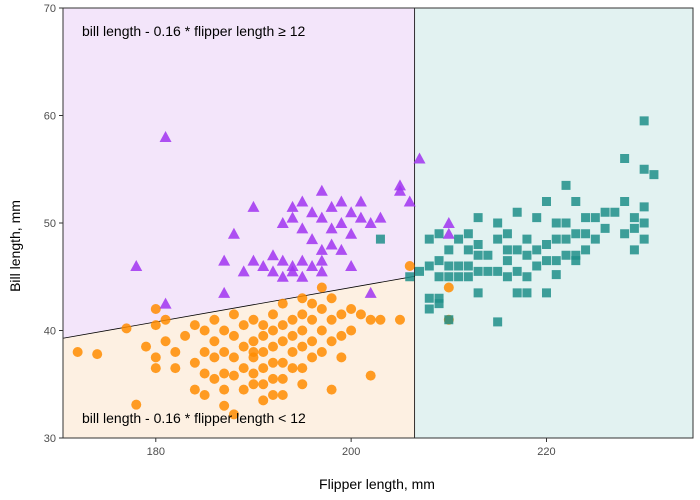 The image size is (700, 500). Describe the element at coordinates (194, 418) in the screenshot. I see `region-label-lower: bill length - 0.16 * flipper length < 12` at that location.